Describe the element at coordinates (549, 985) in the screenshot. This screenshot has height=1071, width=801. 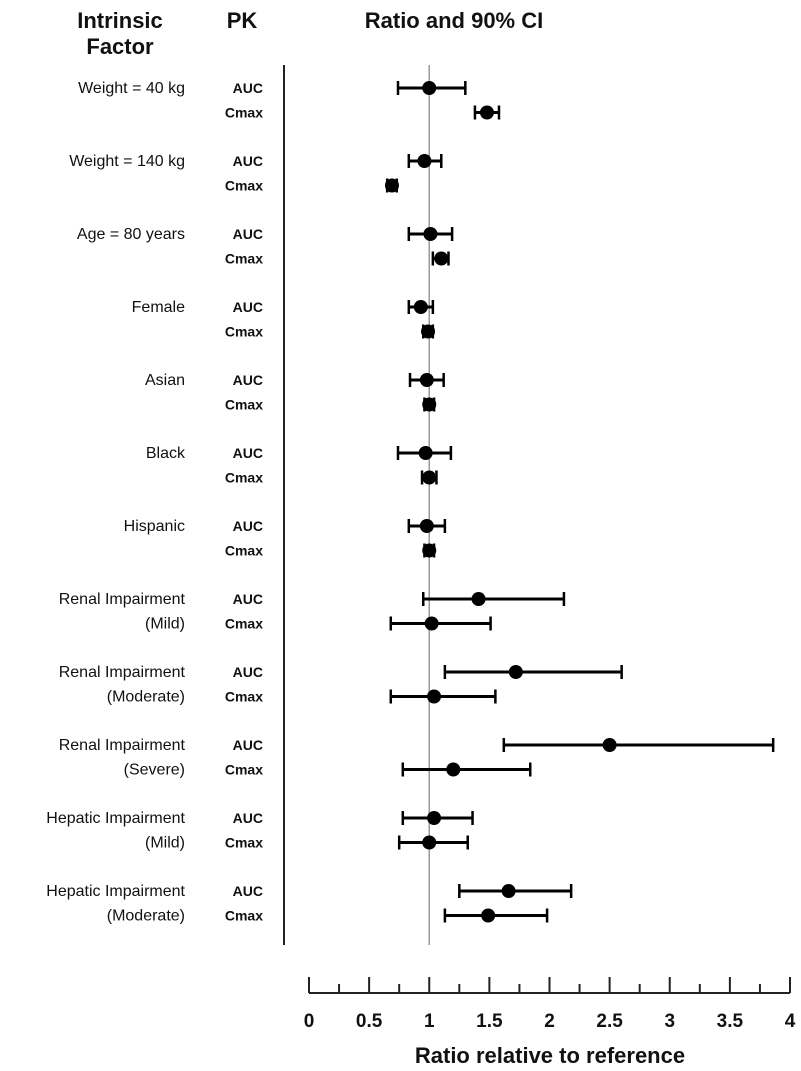
I see `x-axis-ticks` at that location.